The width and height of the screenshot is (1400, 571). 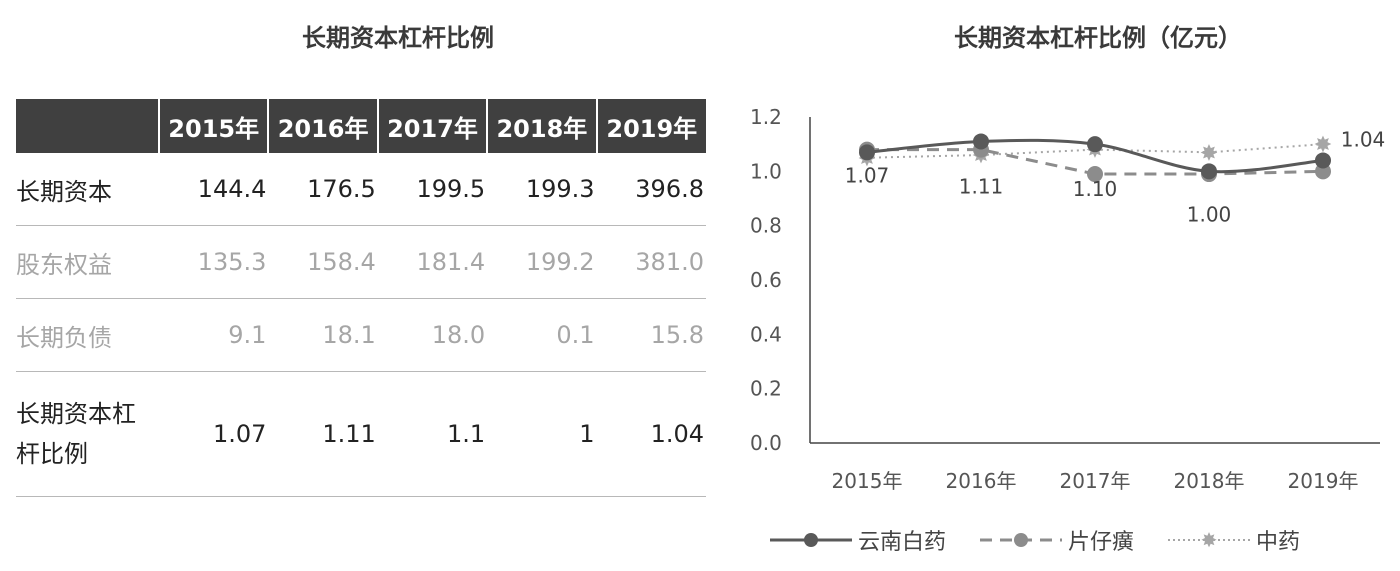 What do you see at coordinates (766, 334) in the screenshot?
I see `y-tick-label: 0.4` at bounding box center [766, 334].